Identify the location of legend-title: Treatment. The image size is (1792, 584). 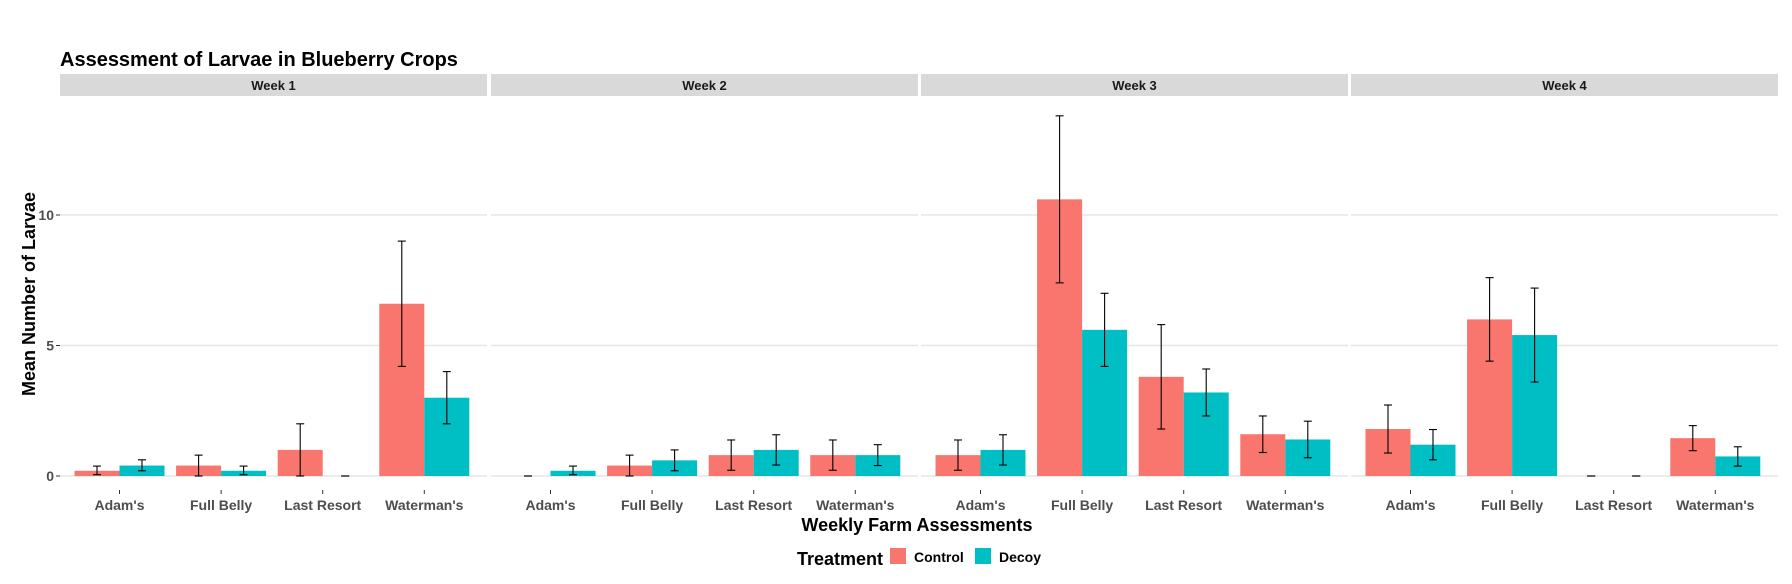
(840, 559).